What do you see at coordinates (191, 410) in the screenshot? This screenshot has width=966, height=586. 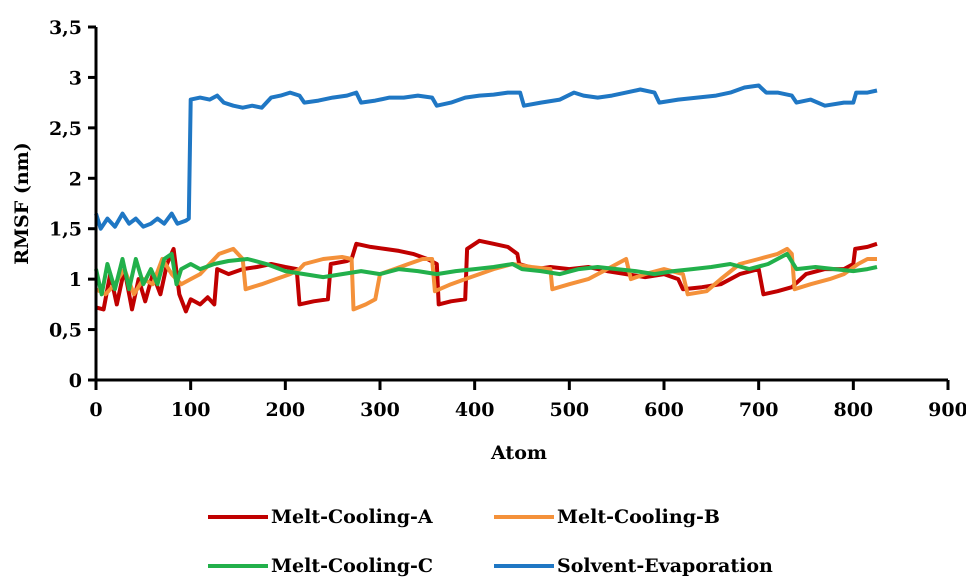 I see `x-tick-label: 100` at bounding box center [191, 410].